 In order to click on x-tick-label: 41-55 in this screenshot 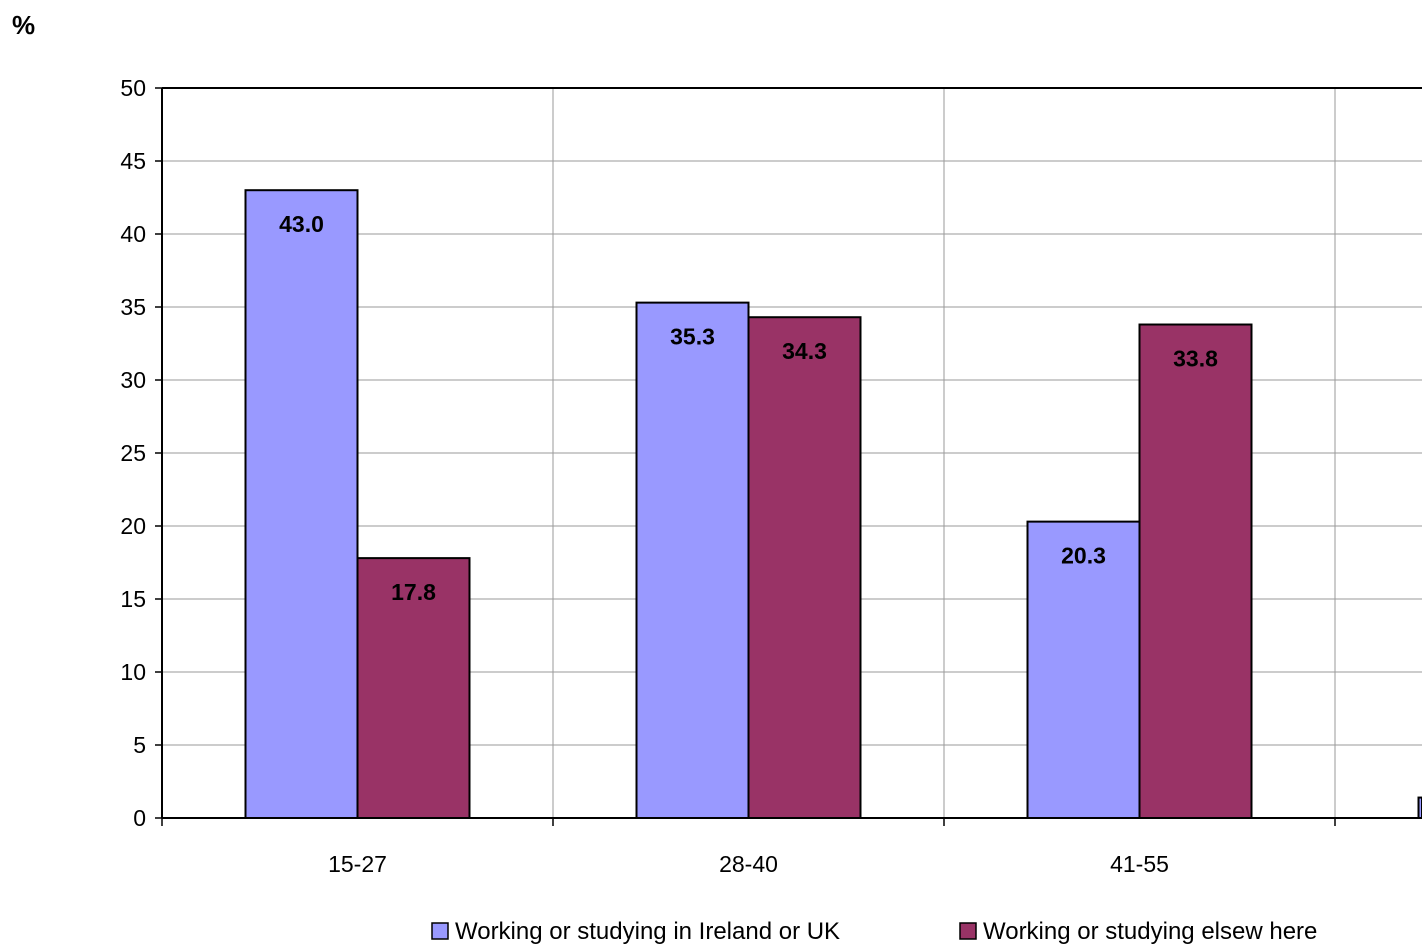, I will do `click(1139, 864)`.